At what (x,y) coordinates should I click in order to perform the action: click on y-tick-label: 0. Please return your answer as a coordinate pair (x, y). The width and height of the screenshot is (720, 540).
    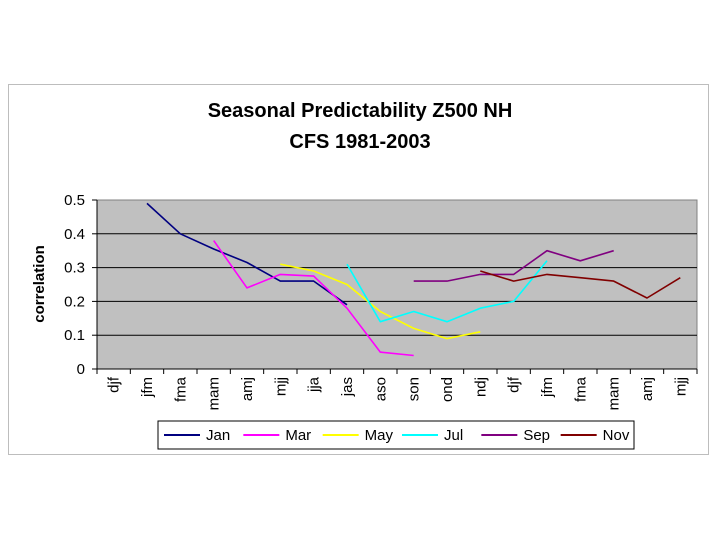
    Looking at the image, I should click on (81, 369).